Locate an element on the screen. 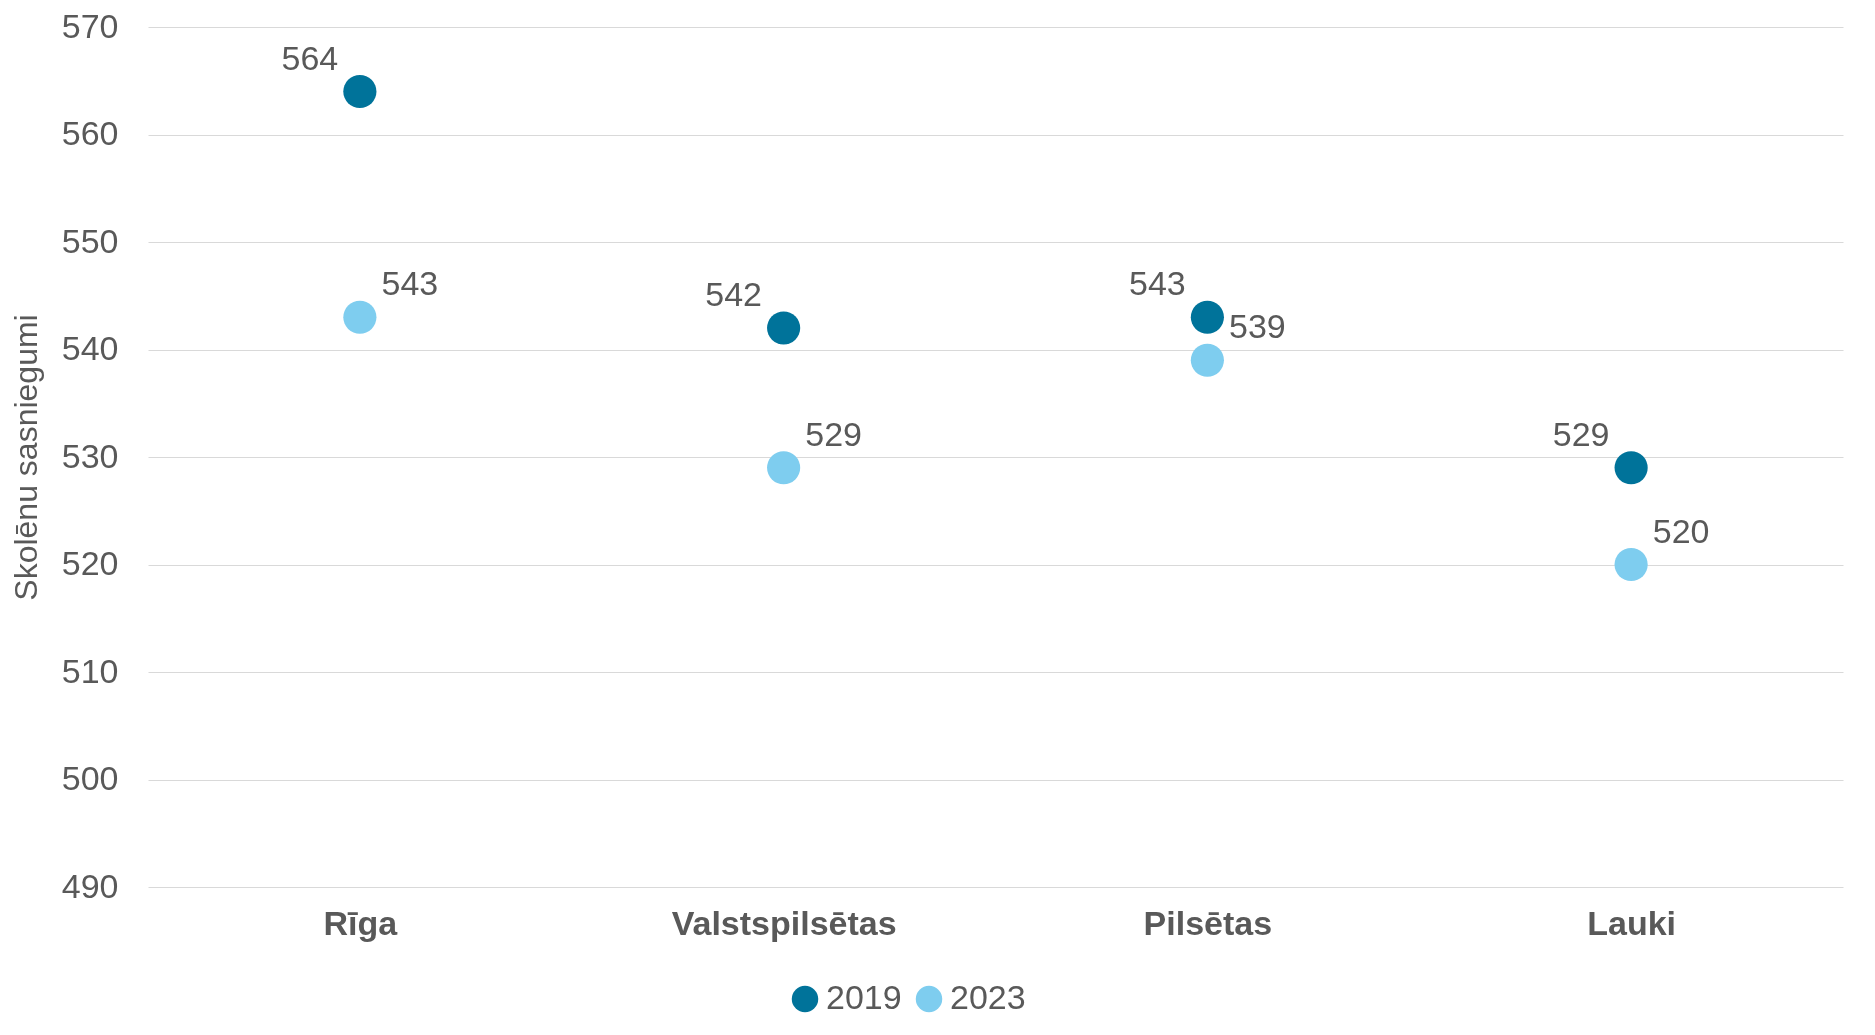  y-tick-label: 510 is located at coordinates (90, 670).